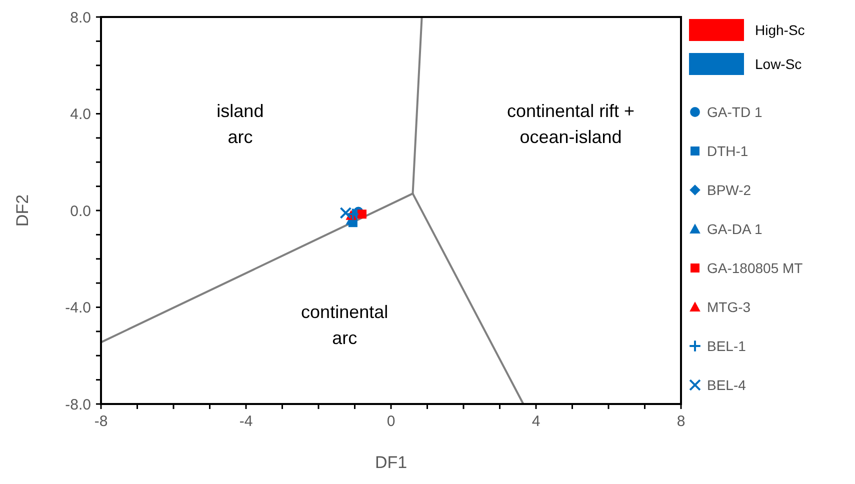 The image size is (855, 484). Describe the element at coordinates (727, 150) in the screenshot. I see `legend-label: DTH-1` at that location.